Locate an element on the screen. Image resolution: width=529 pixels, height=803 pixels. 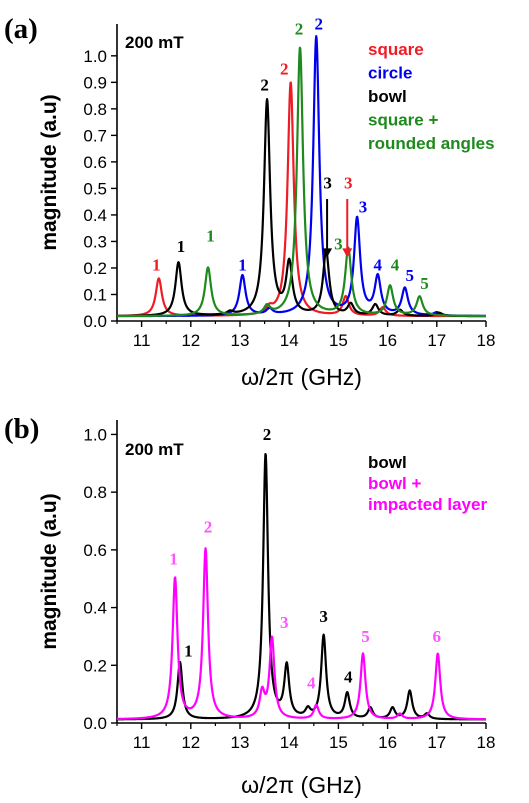
y-tick-label: 0.5 is located at coordinates (95, 188).